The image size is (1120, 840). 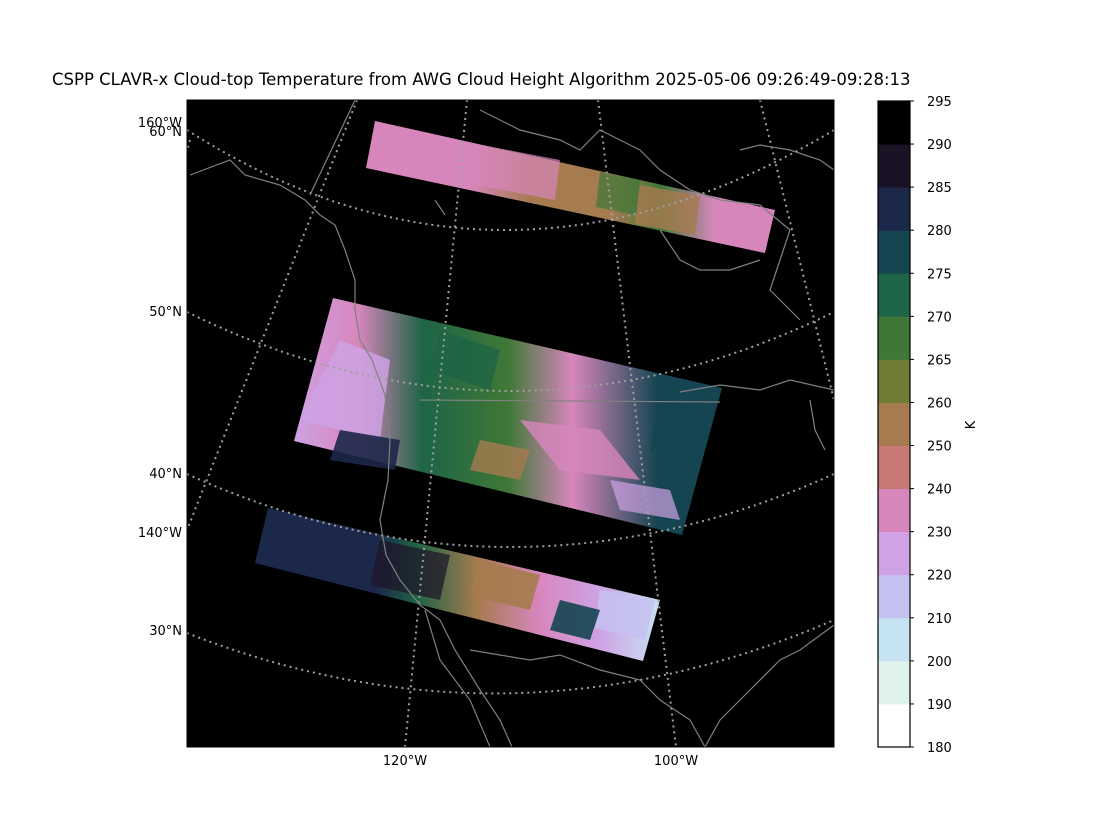 I want to click on colorbar-tick-label: 295, so click(x=939, y=102).